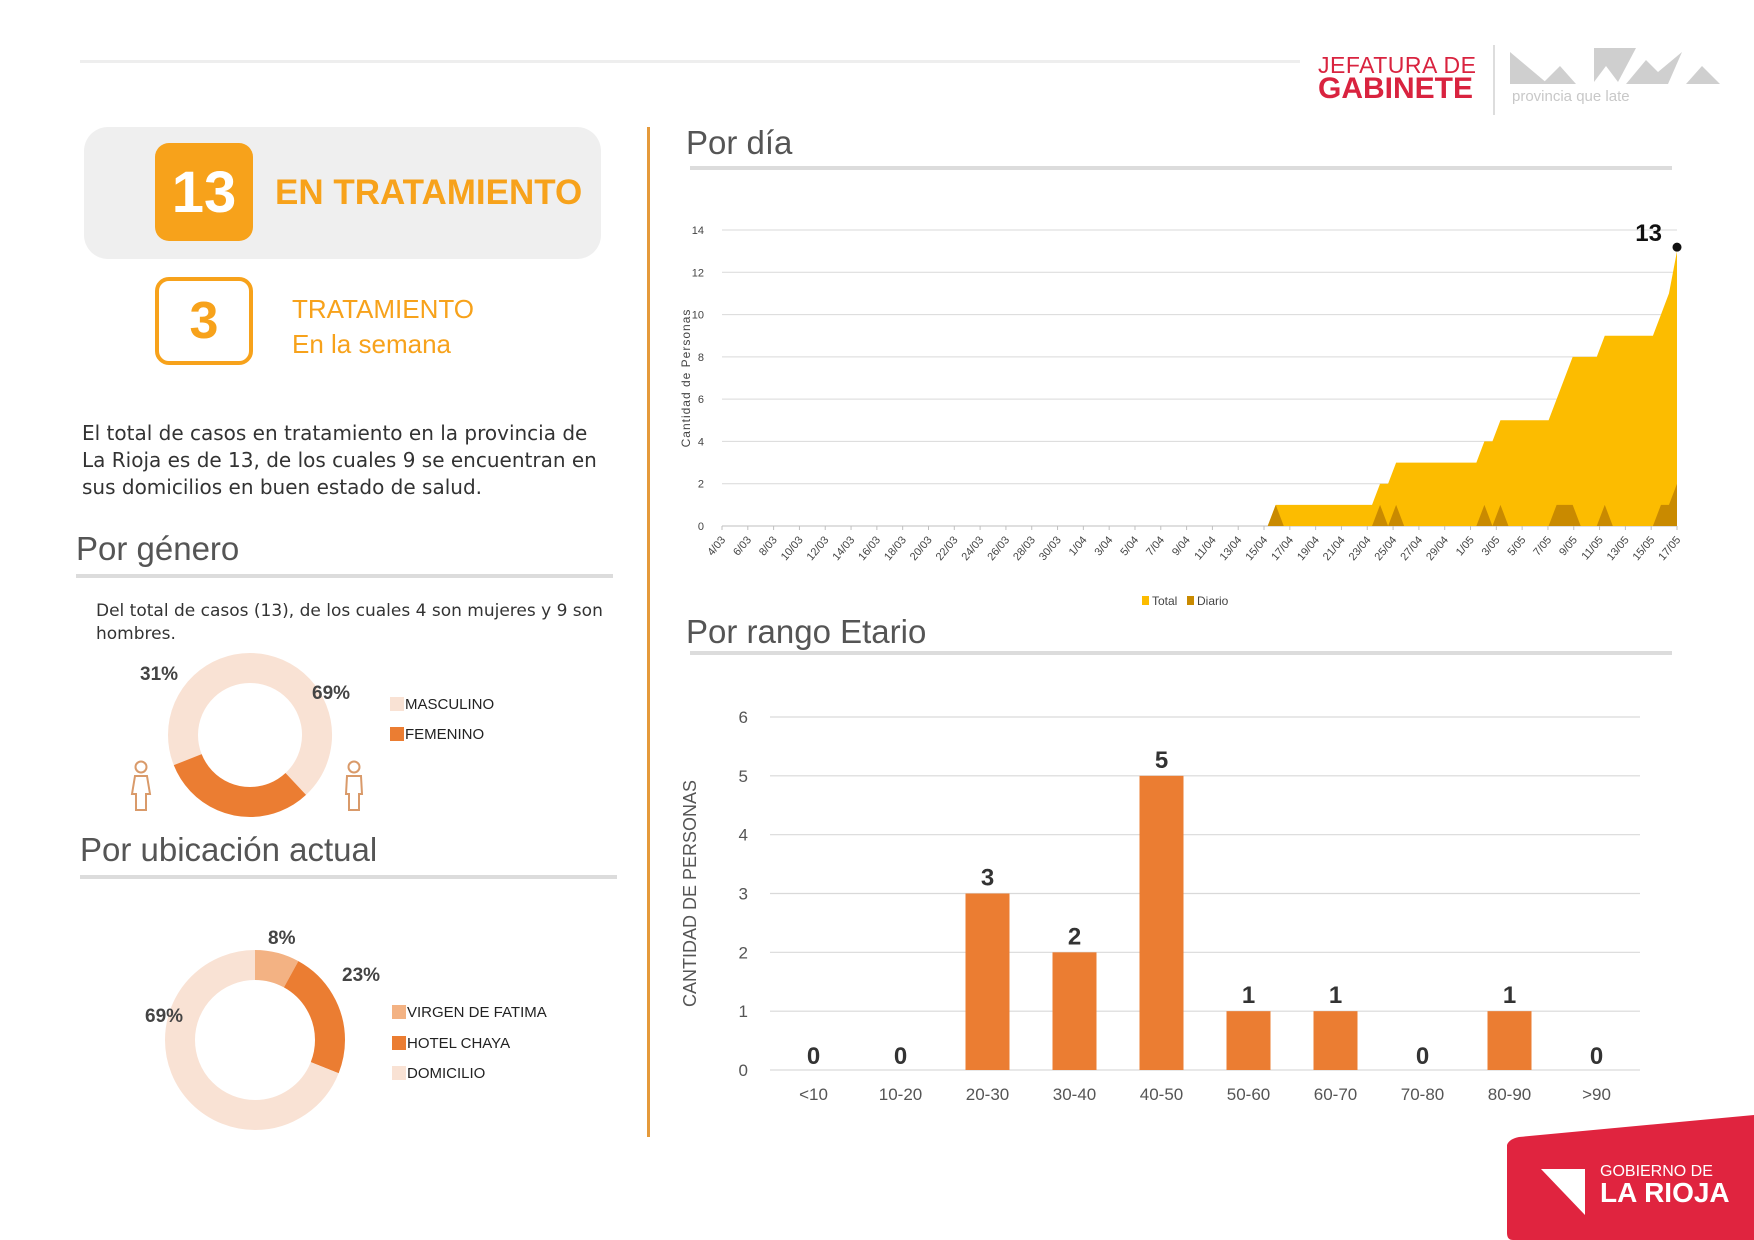 The image size is (1754, 1240). What do you see at coordinates (204, 321) in the screenshot?
I see `semana-value: 3` at bounding box center [204, 321].